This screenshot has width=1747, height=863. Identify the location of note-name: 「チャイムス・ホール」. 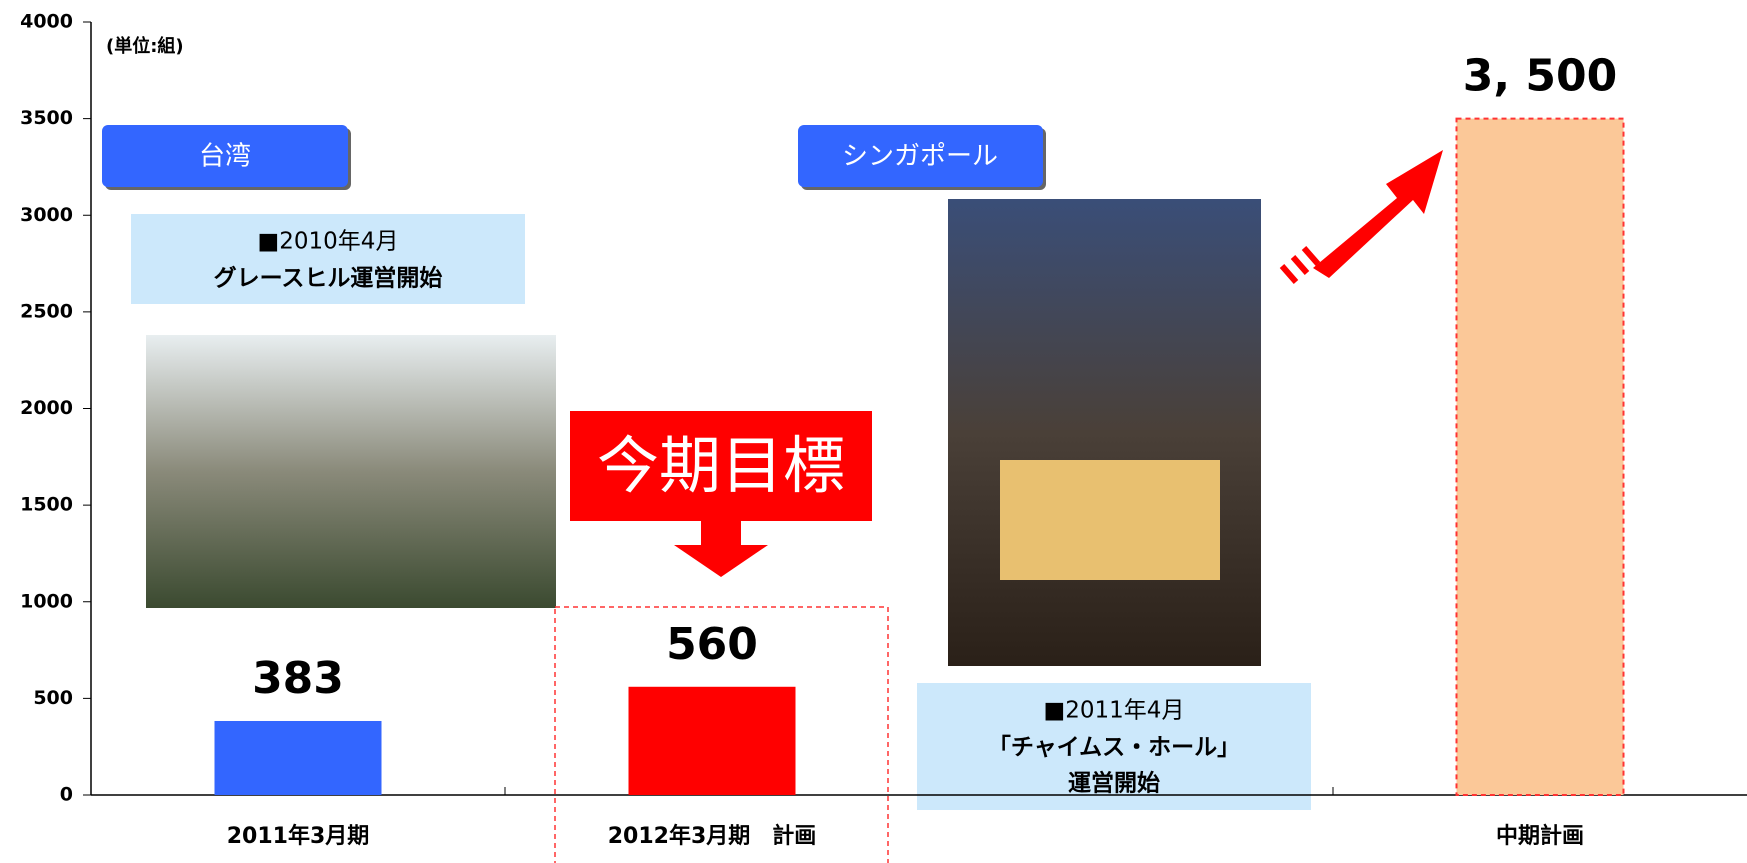
(1114, 748).